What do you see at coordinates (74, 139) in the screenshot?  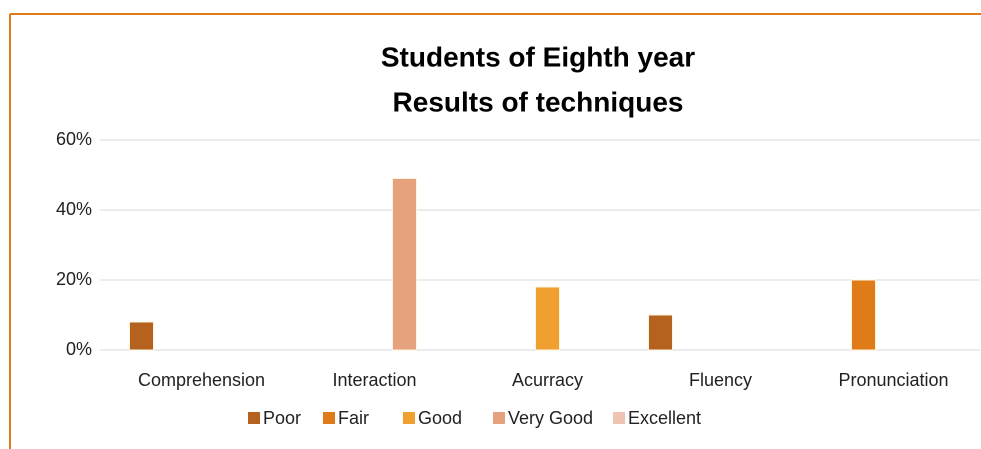 I see `y-tick-label: 60%` at bounding box center [74, 139].